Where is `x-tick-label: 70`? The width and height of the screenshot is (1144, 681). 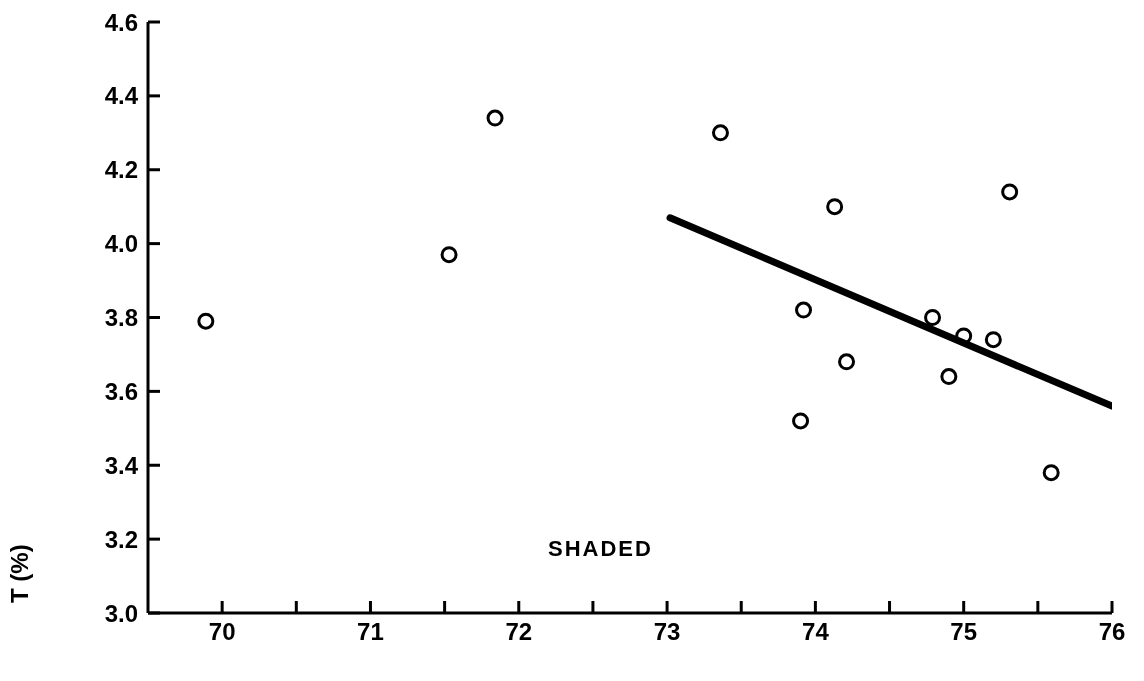 x-tick-label: 70 is located at coordinates (222, 632).